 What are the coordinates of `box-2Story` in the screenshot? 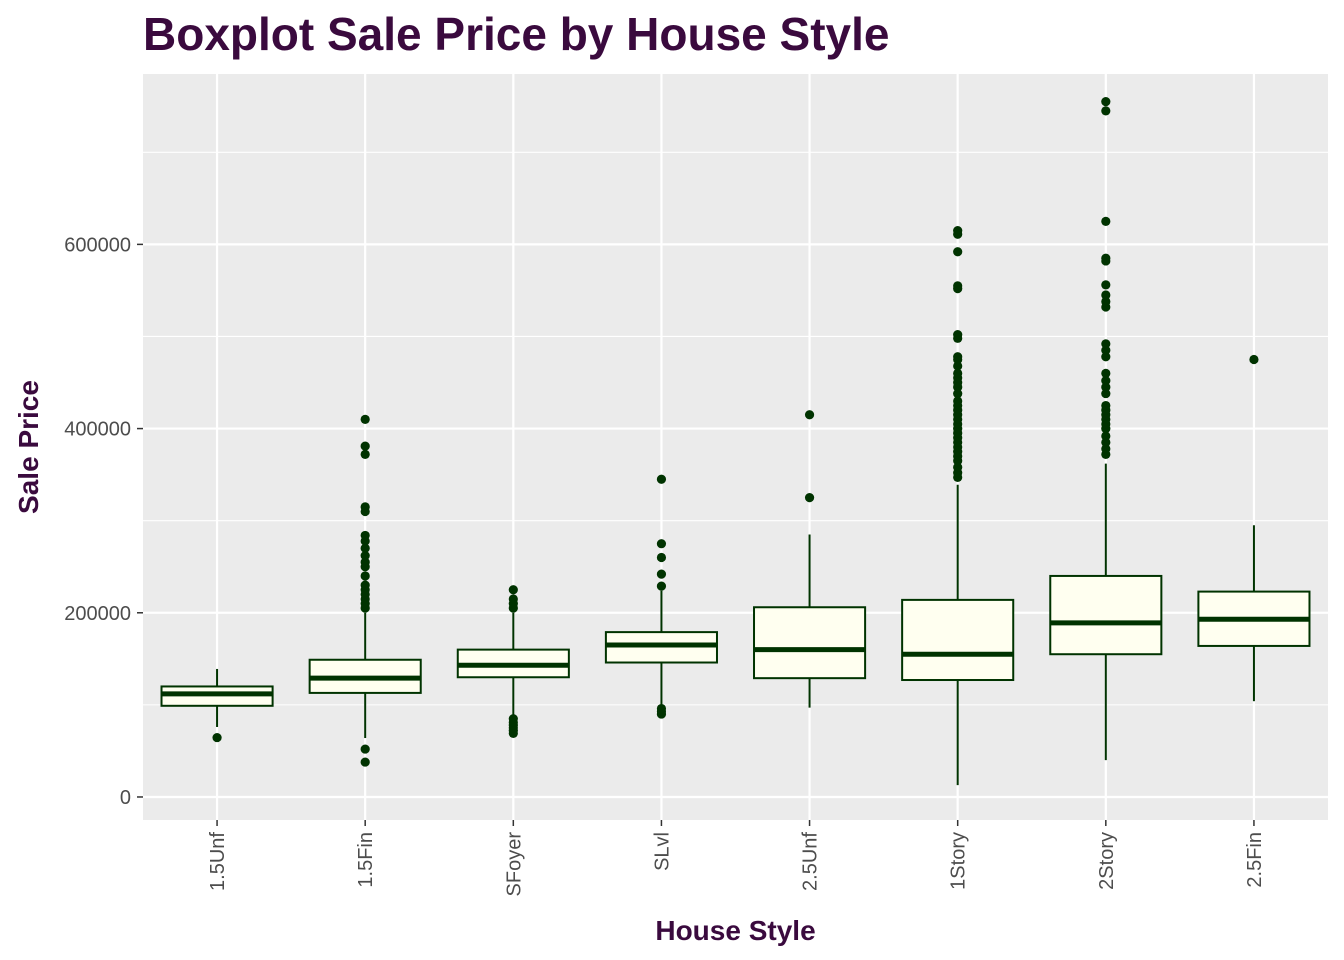 It's located at (1106, 429).